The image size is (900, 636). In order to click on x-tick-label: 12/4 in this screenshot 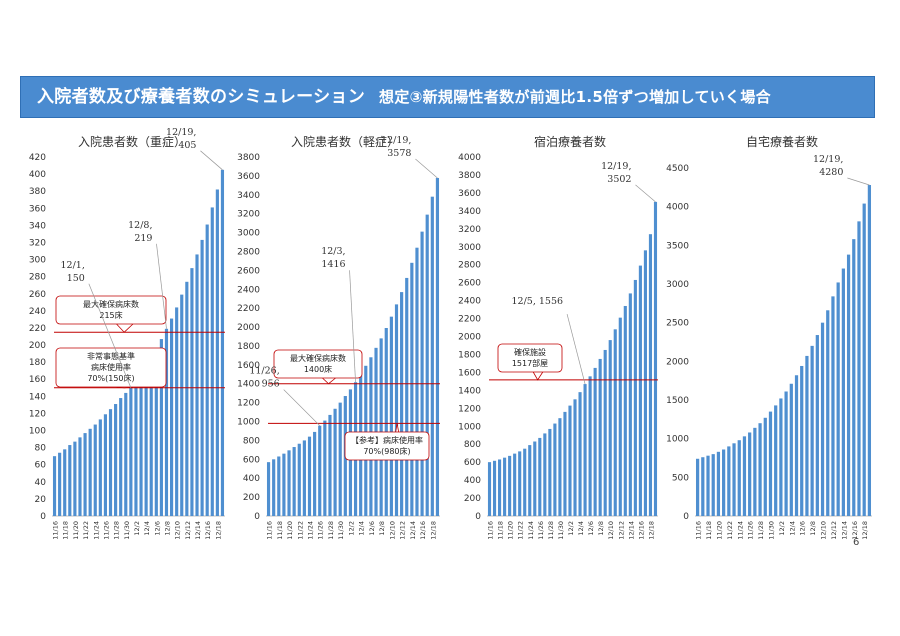, I will do `click(362, 528)`.